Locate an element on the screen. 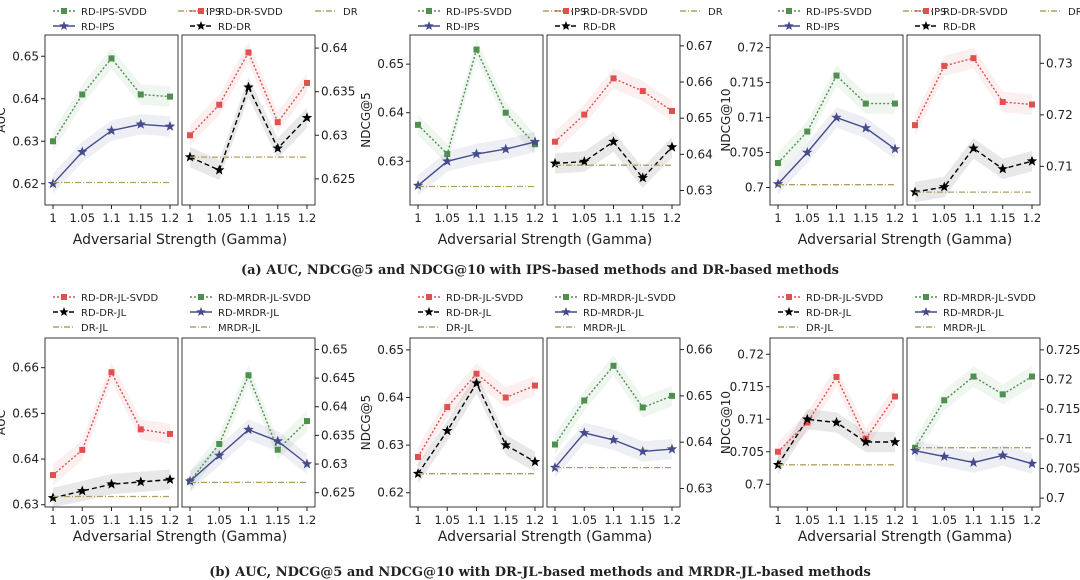 The height and width of the screenshot is (580, 1080). row1-auc-legend-1-0-marker is located at coordinates (201, 11).